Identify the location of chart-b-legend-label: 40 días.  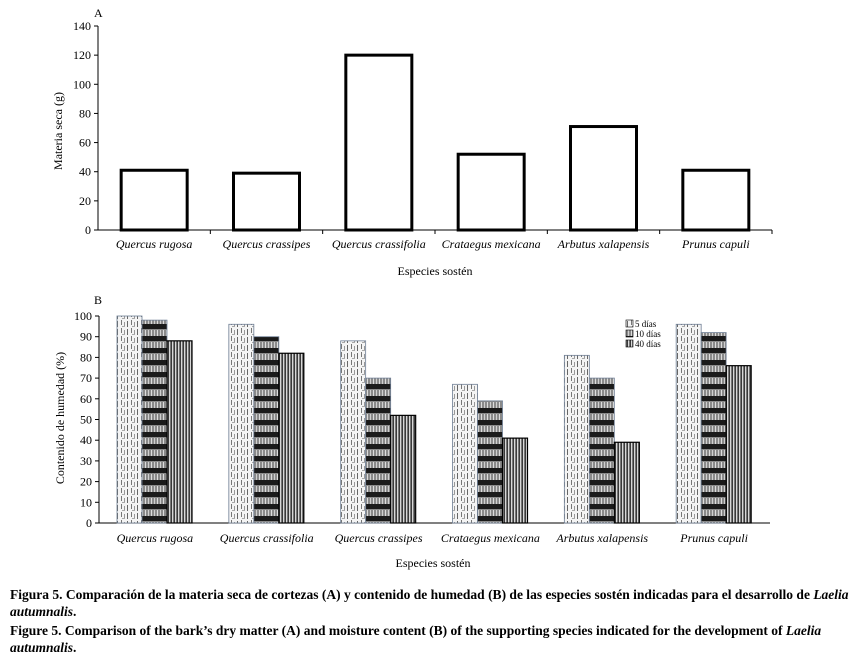
(648, 344).